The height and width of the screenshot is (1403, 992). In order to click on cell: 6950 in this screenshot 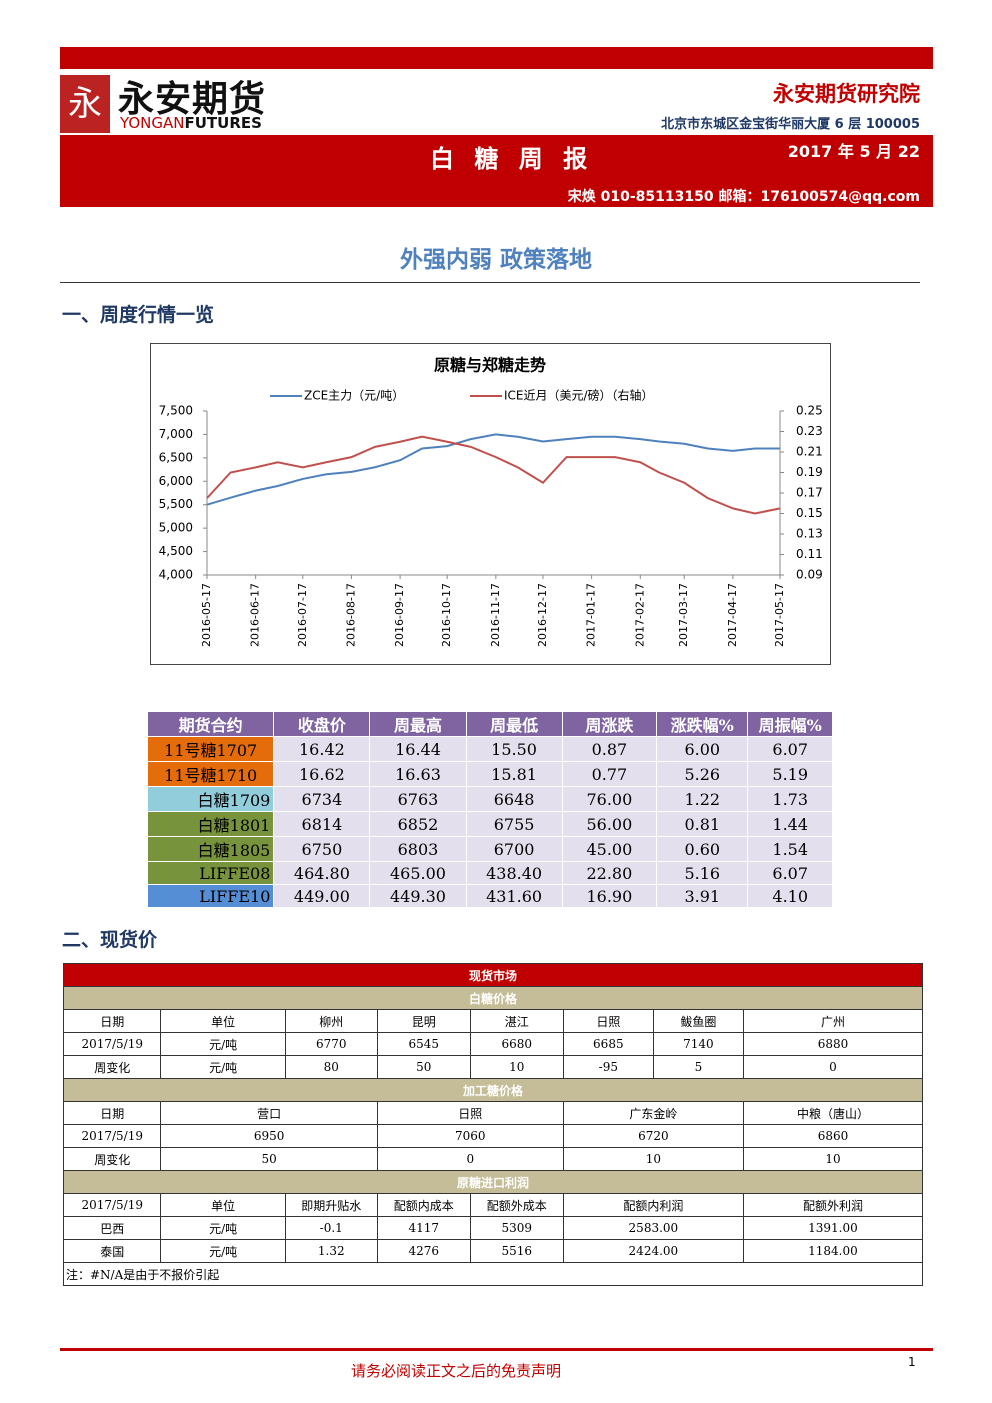, I will do `click(269, 1136)`.